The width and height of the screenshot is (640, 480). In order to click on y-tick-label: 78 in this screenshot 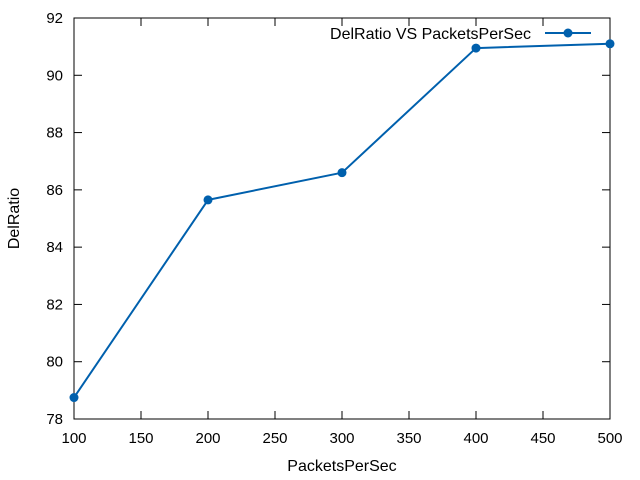, I will do `click(54, 419)`.